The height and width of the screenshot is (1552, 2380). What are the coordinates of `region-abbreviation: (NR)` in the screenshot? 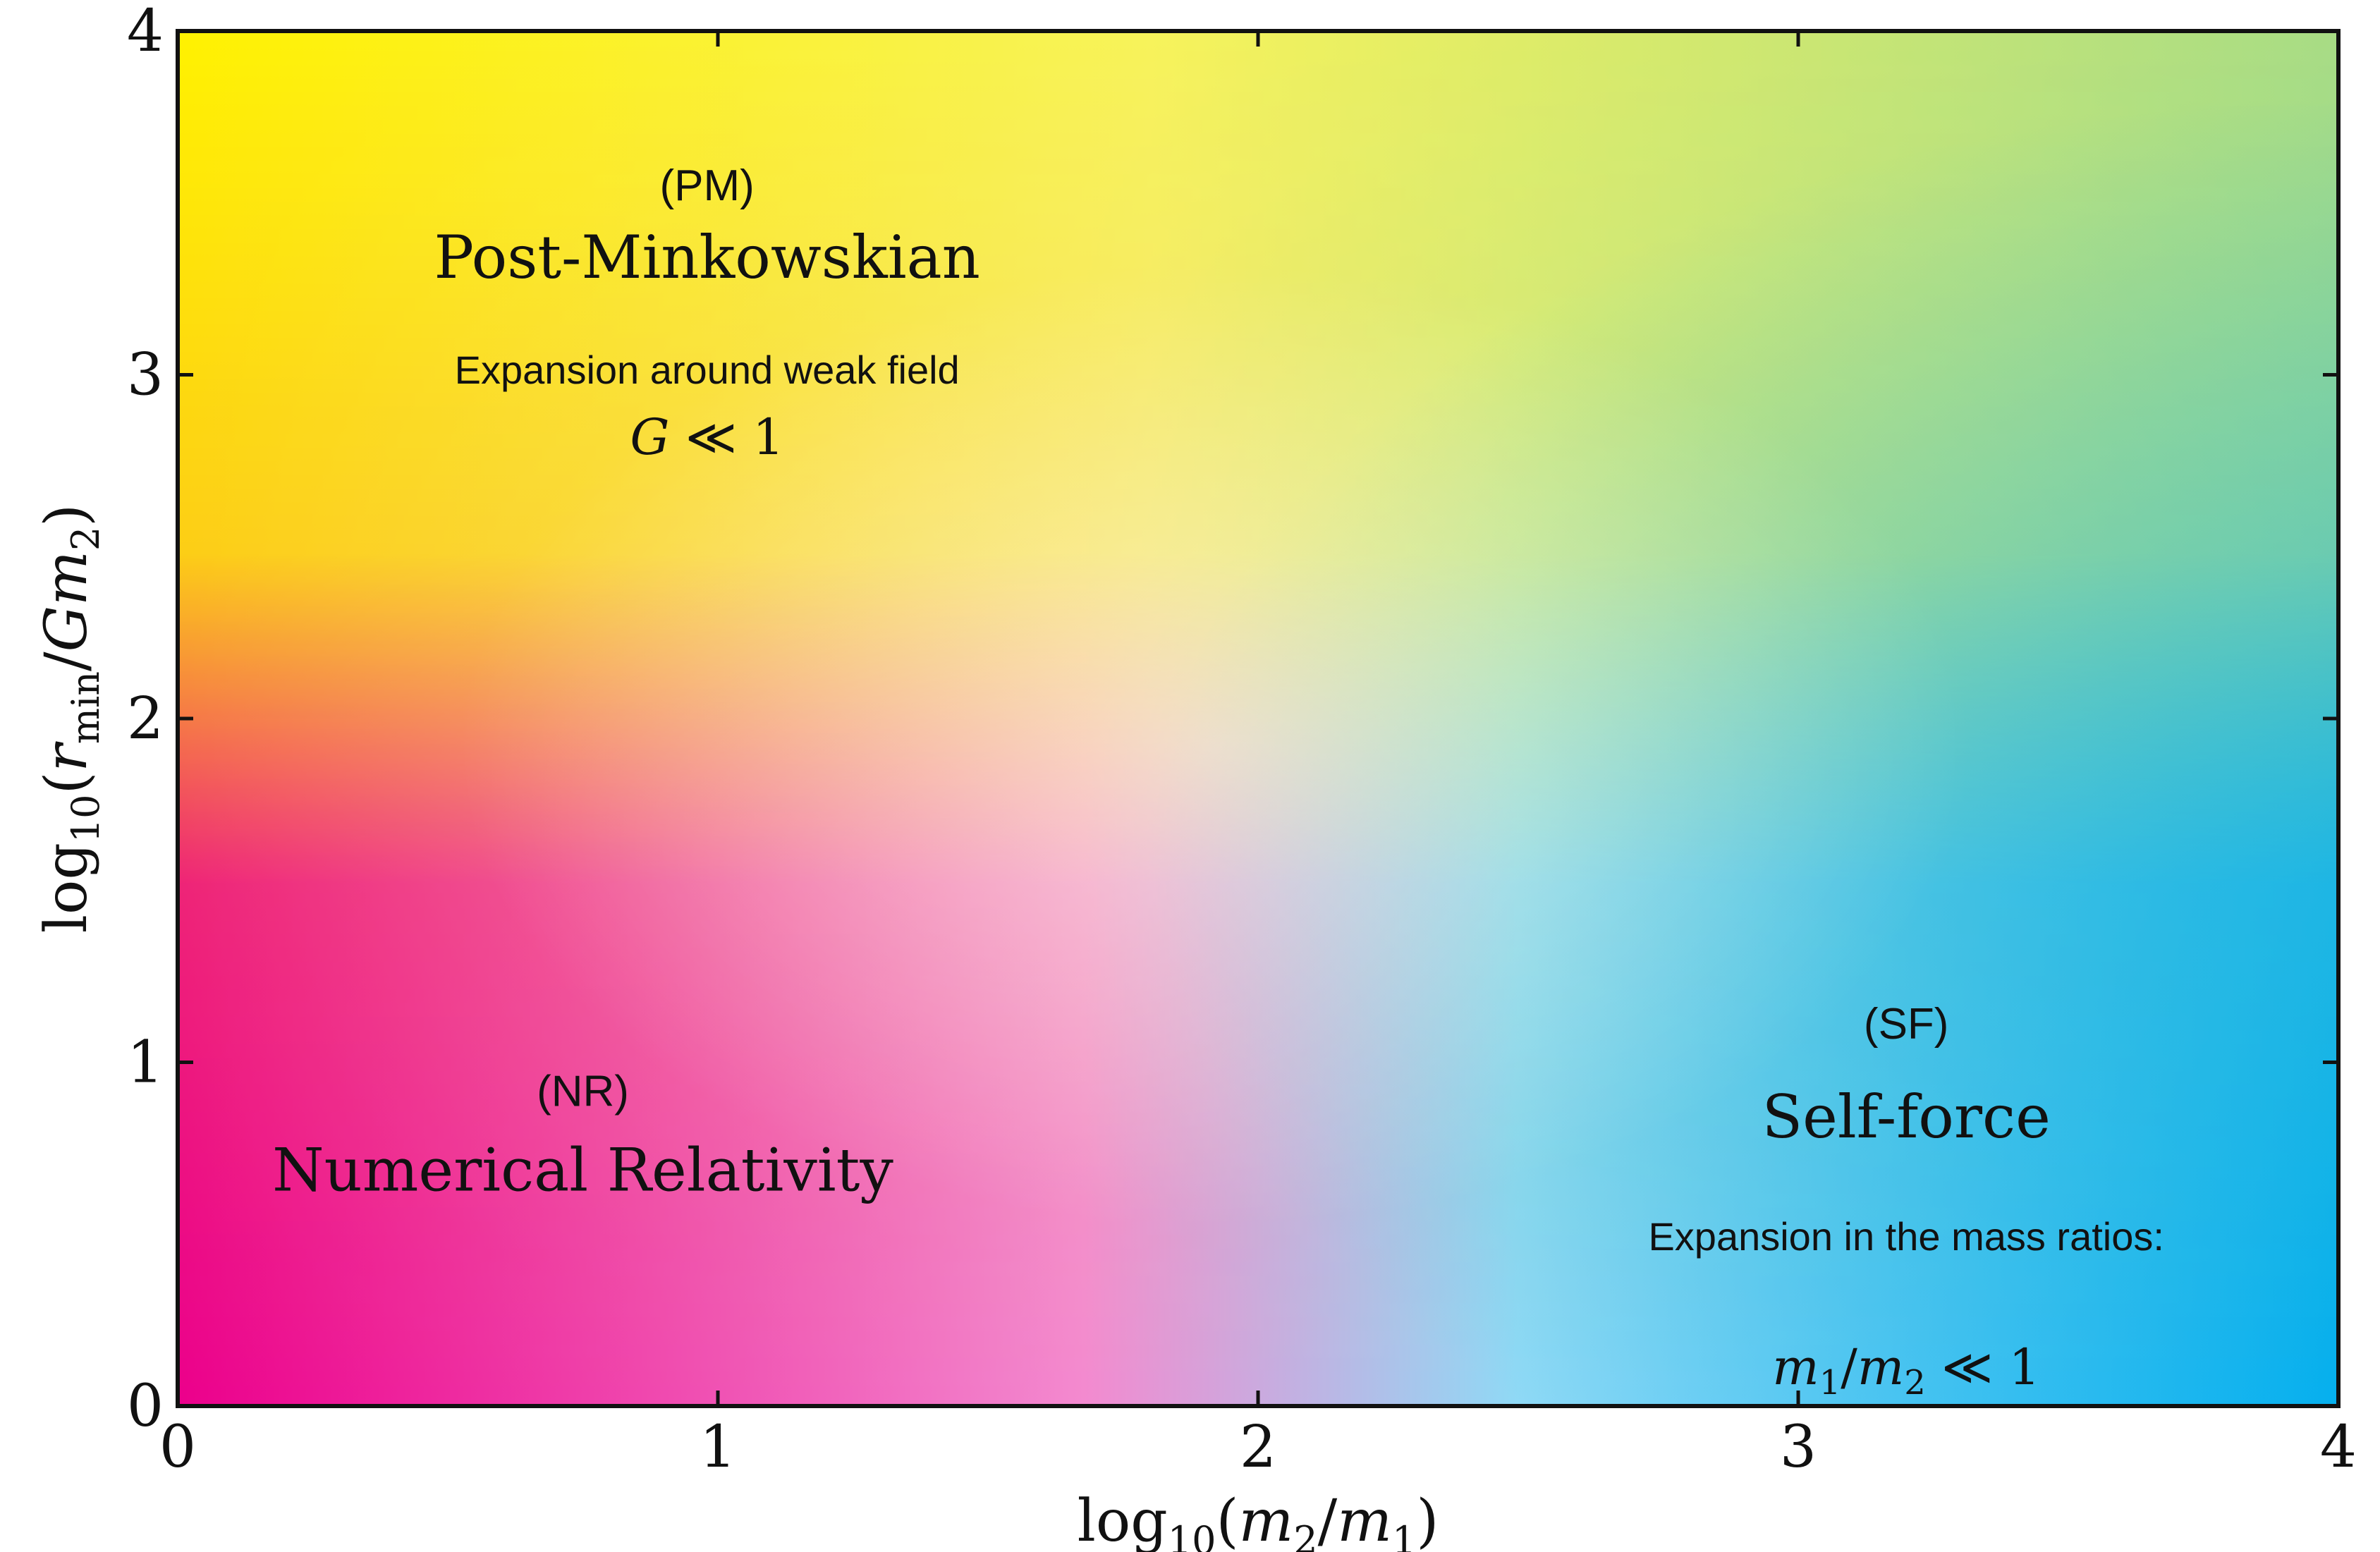 It's located at (583, 1091).